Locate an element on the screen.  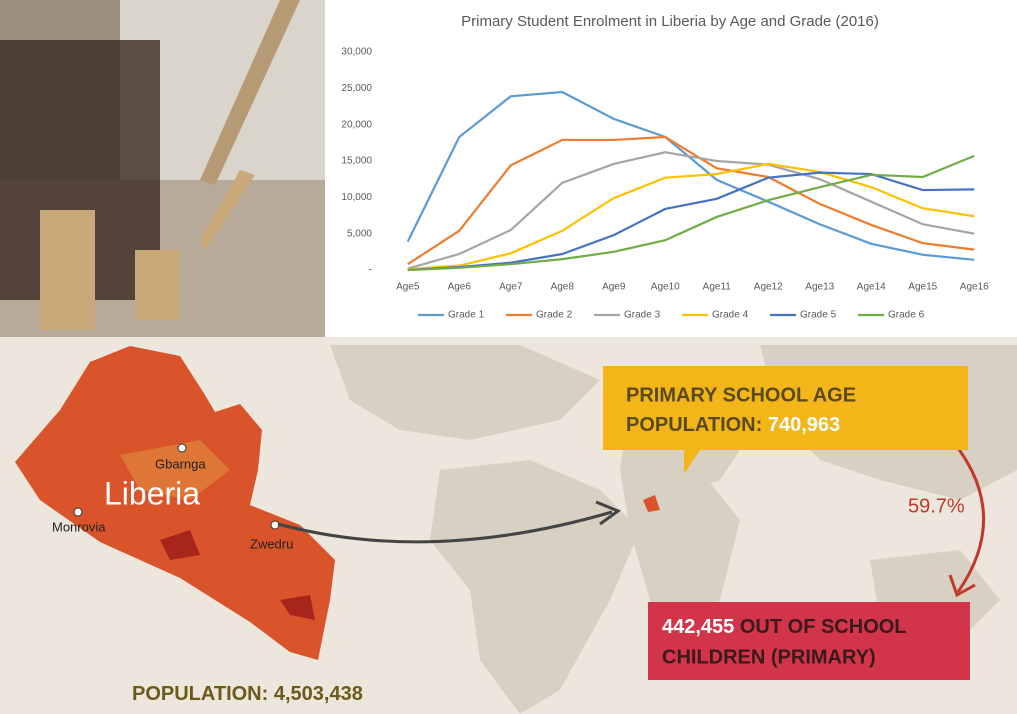
school-age-line: POPULATION: 740,963 is located at coordinates (733, 425).